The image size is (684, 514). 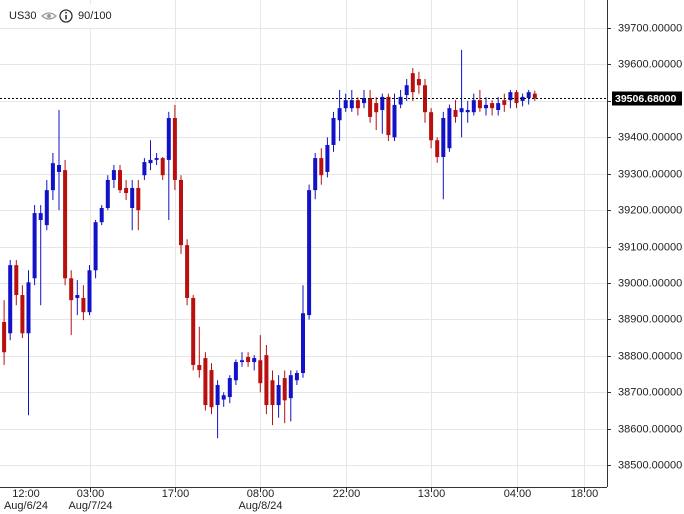 I want to click on x-date-label: Aug/7/24, so click(x=90, y=506).